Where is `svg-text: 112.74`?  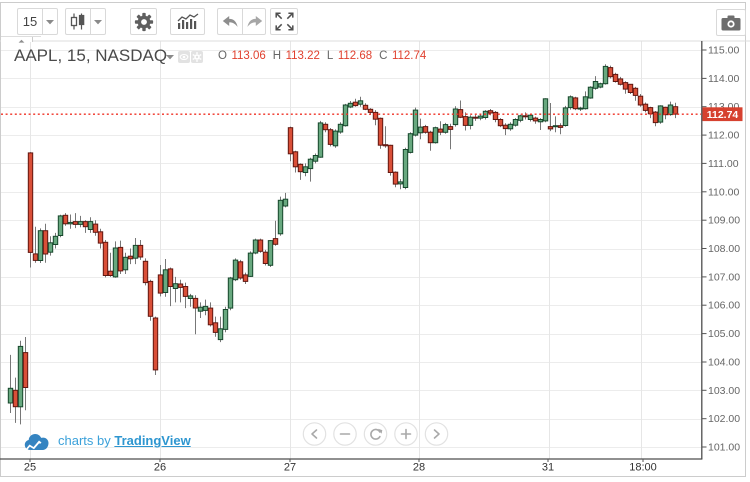
svg-text: 112.74 is located at coordinates (723, 115).